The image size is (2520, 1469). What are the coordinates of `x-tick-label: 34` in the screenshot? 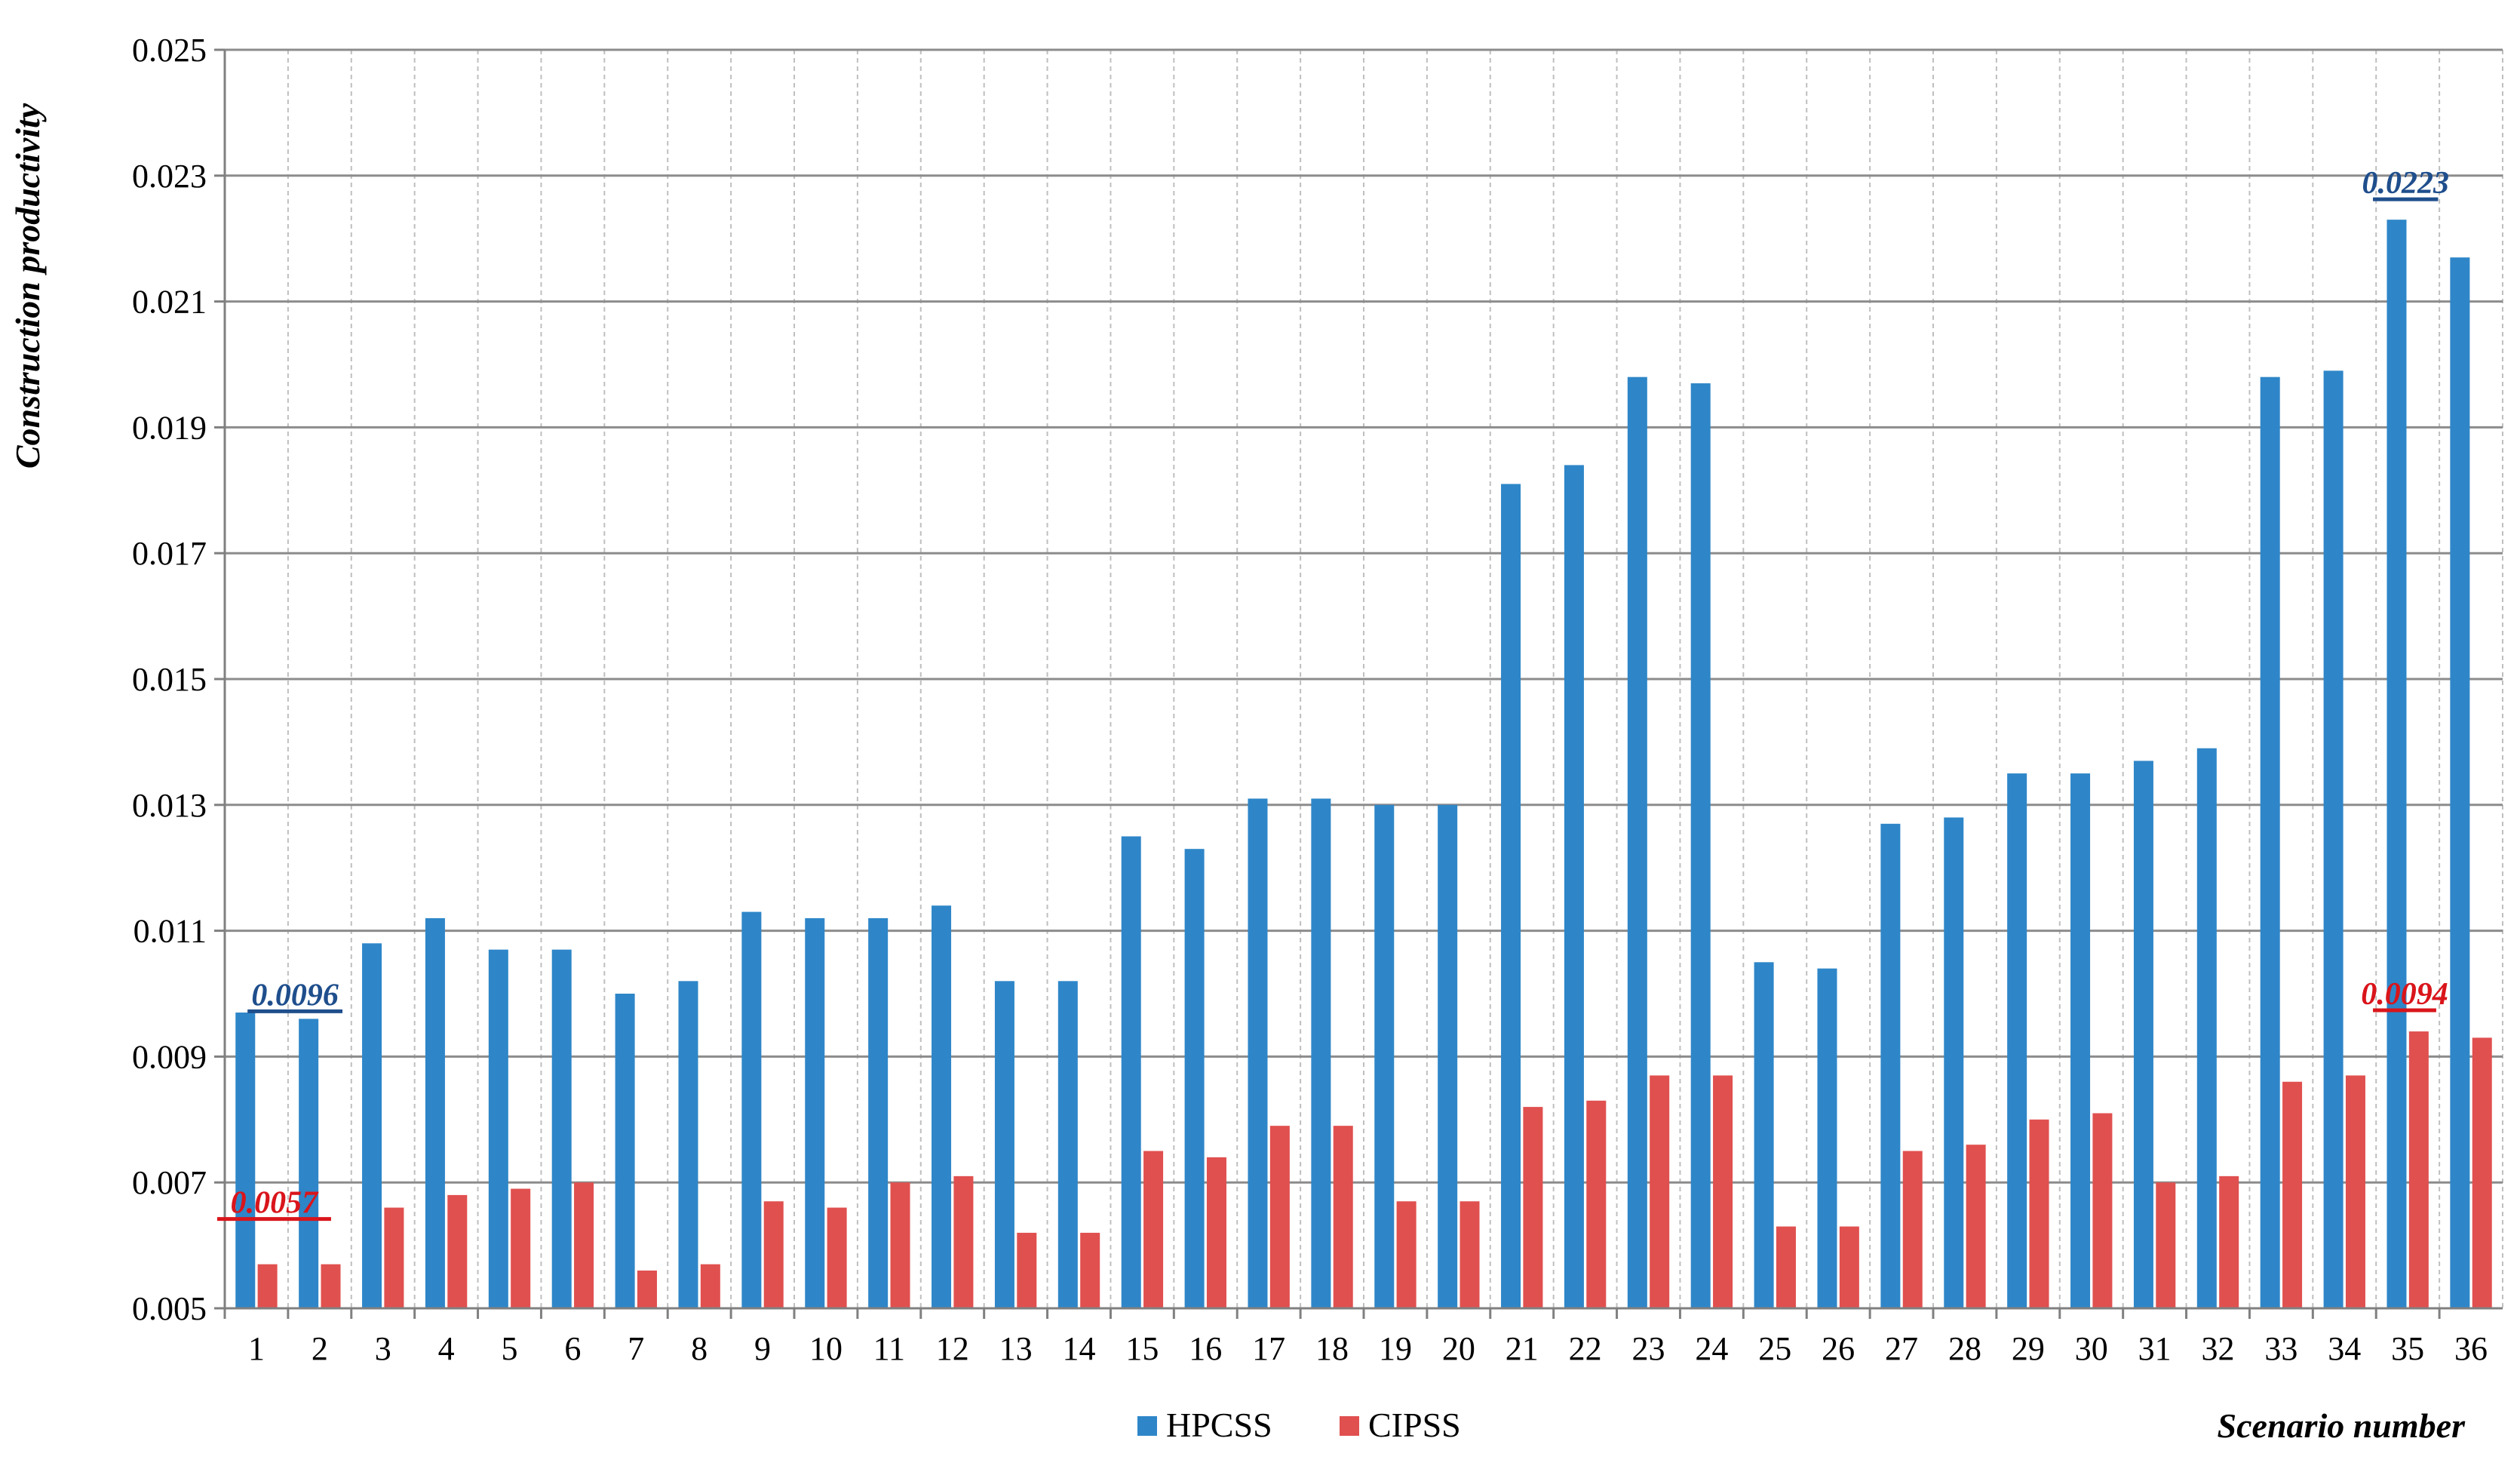 It's located at (2344, 1348).